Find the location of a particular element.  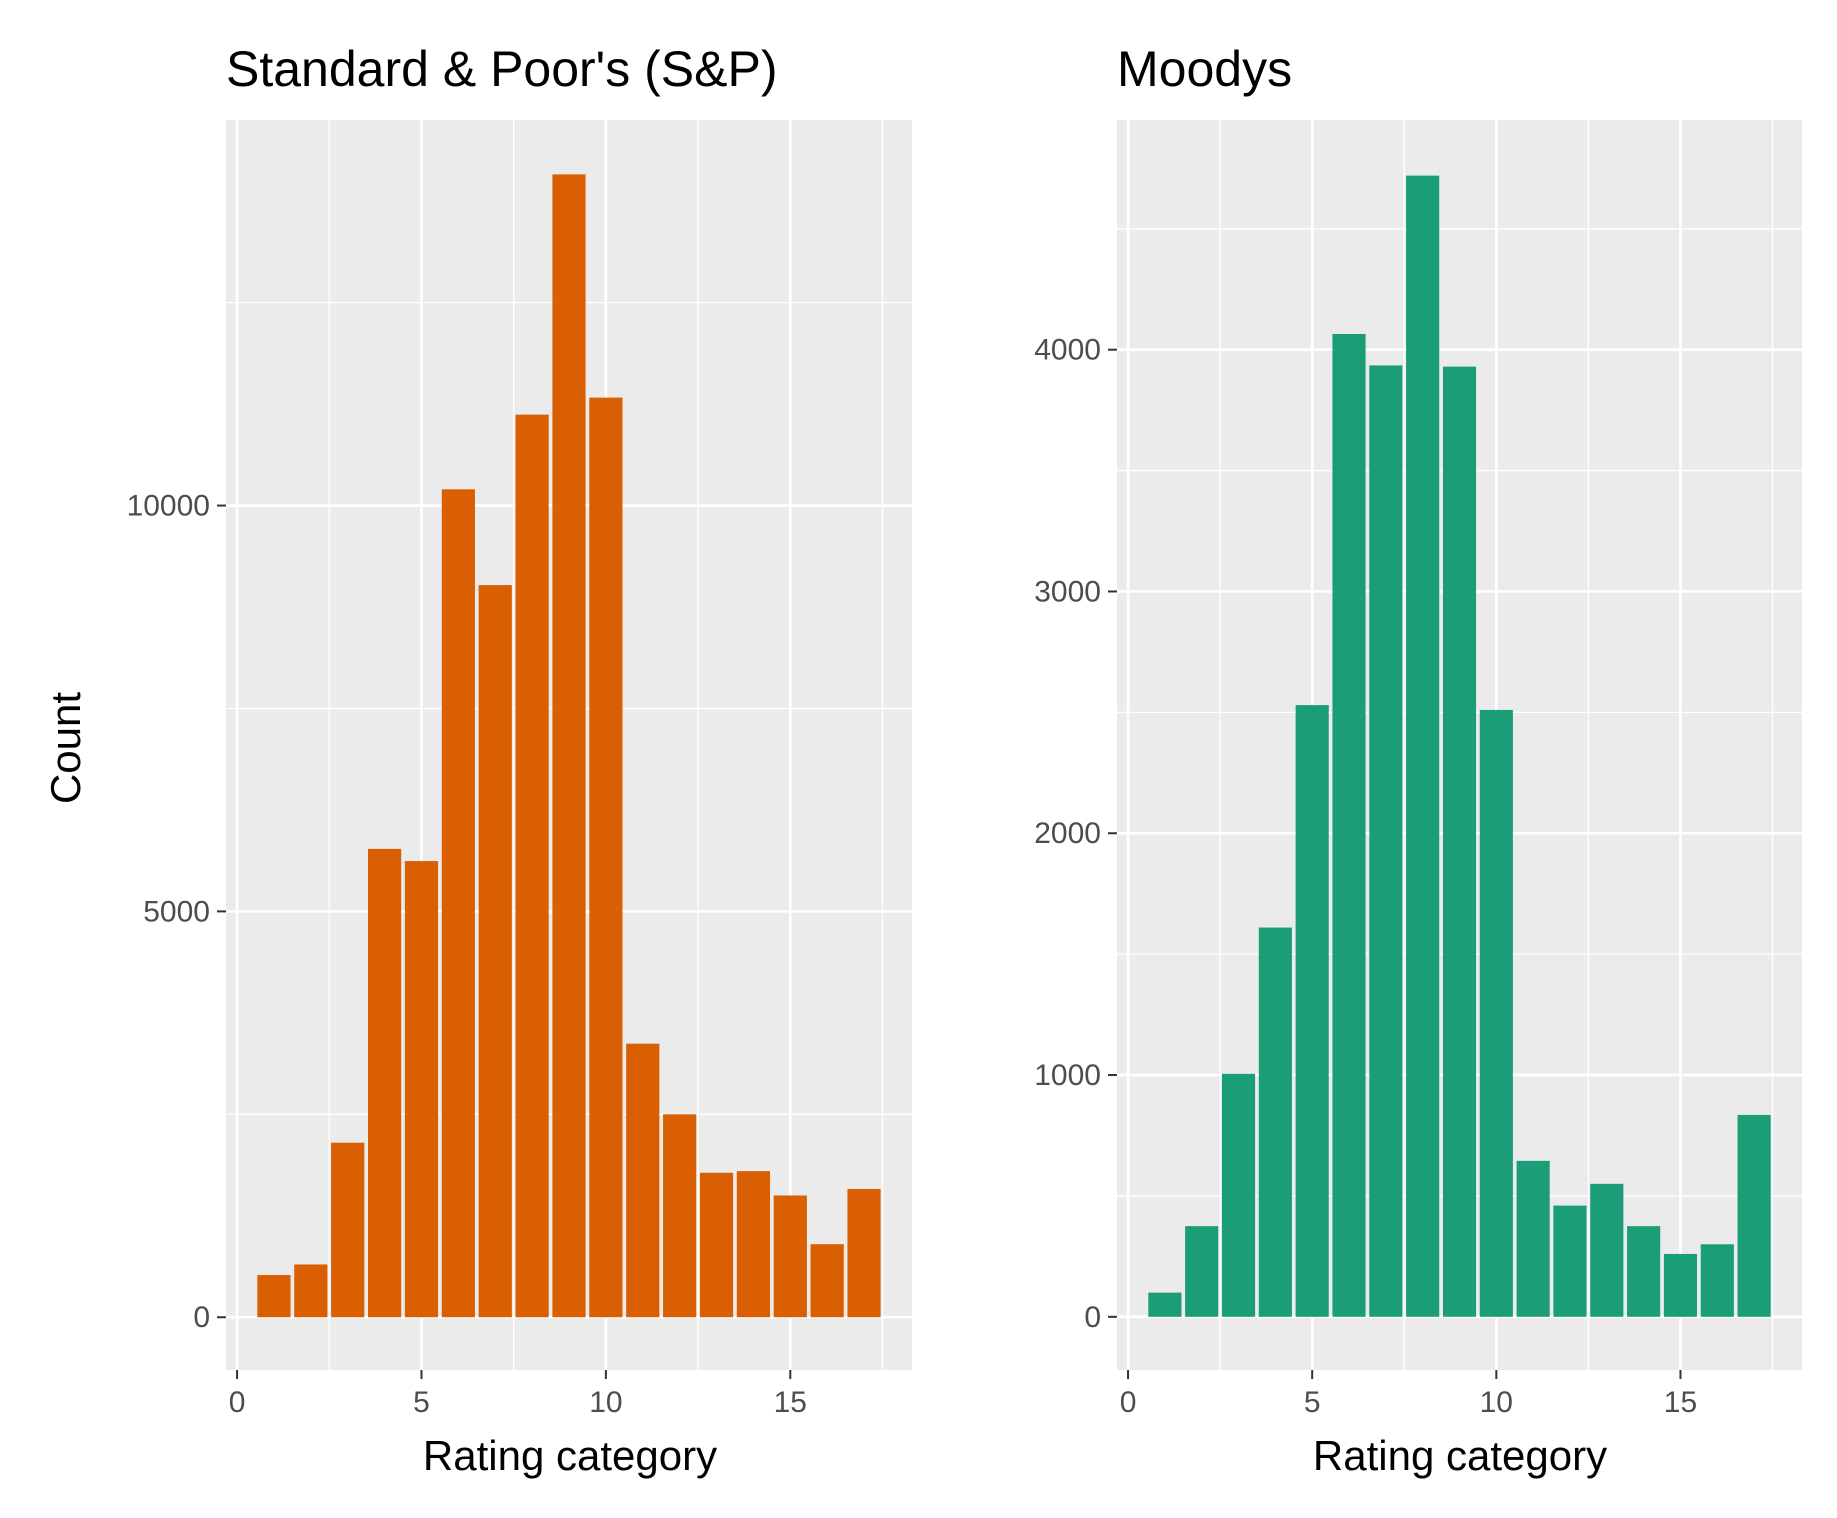

sp-x-axis-label: Rating category is located at coordinates (570, 1455).